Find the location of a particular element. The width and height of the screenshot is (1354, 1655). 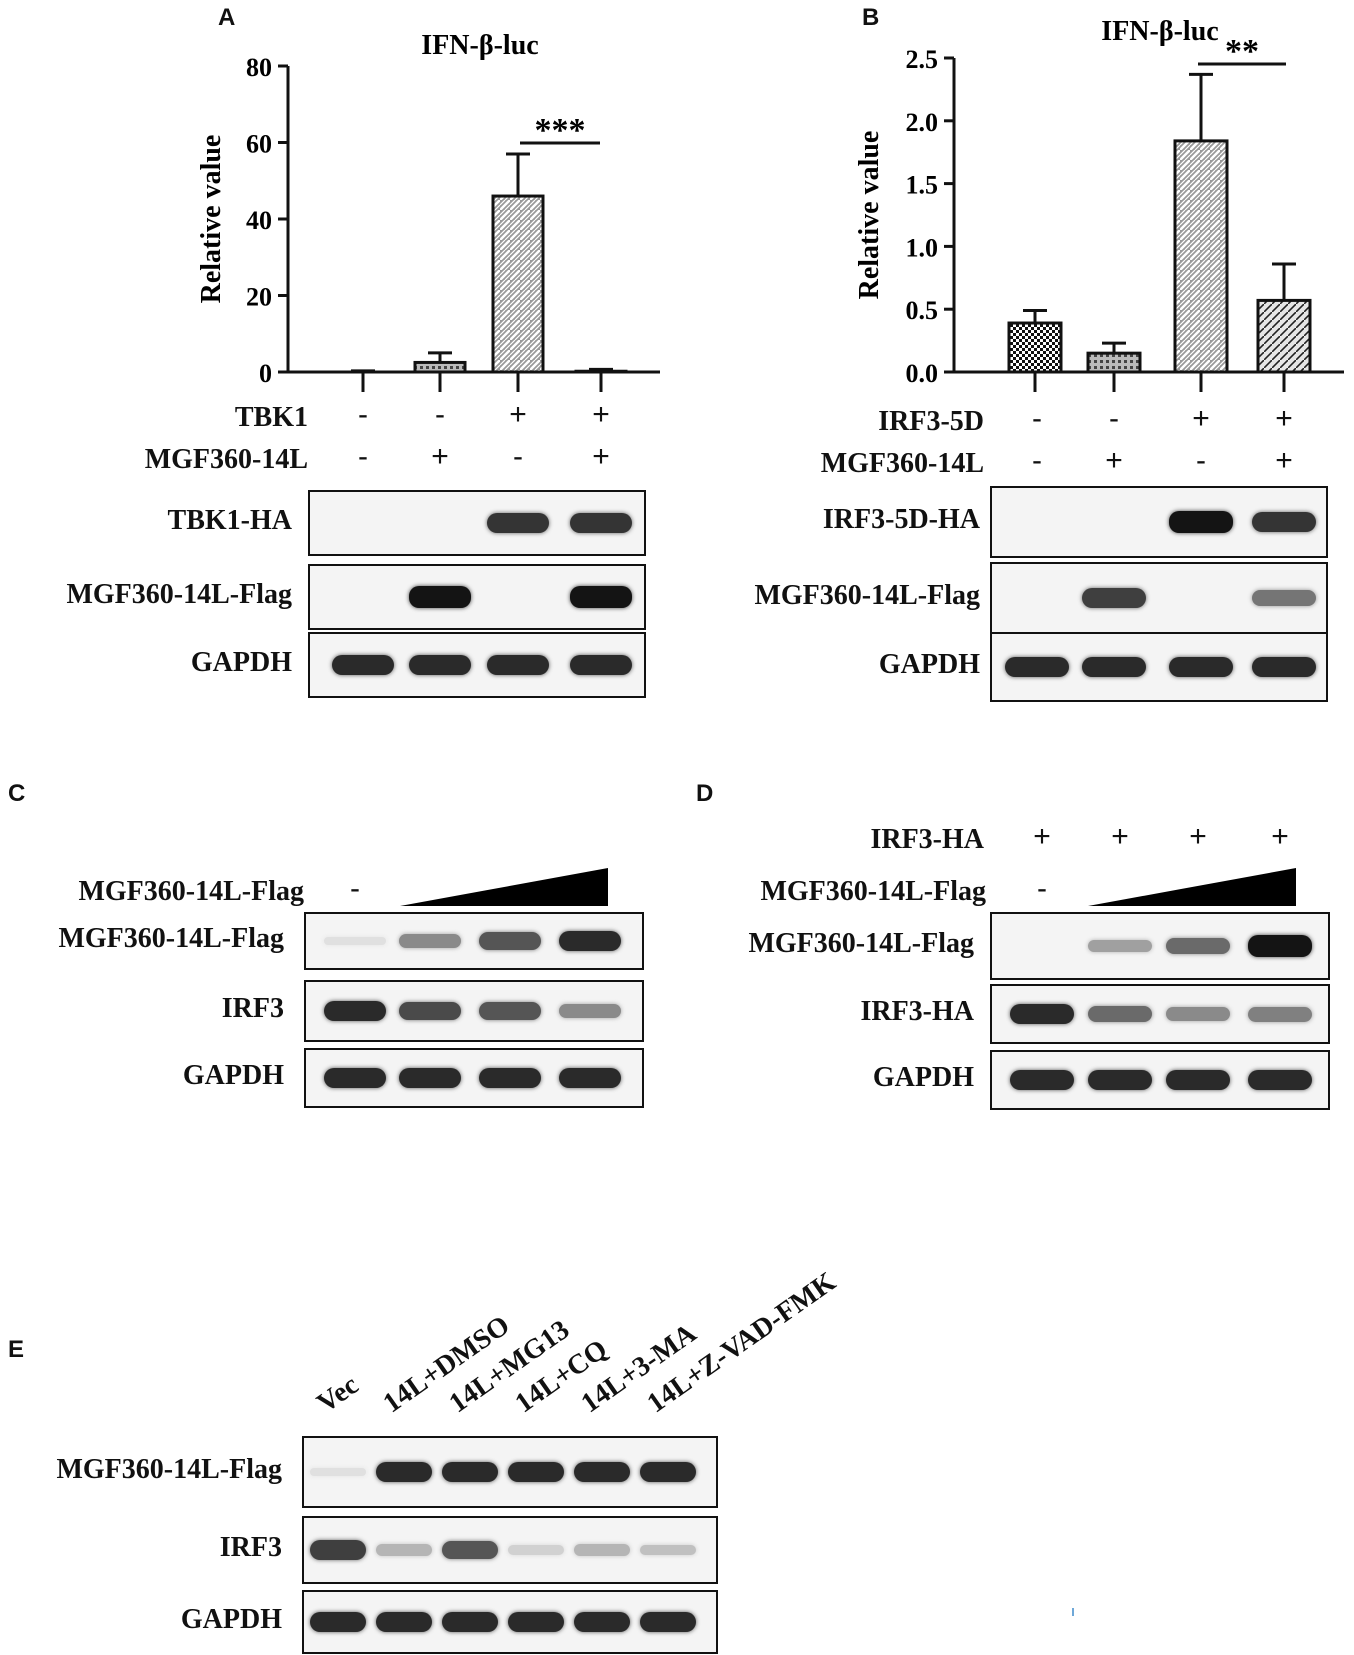

bar-chart-a: IFN-β-luc Relative value 0 20 40 60 80 *** is located at coordinates (428, 211).